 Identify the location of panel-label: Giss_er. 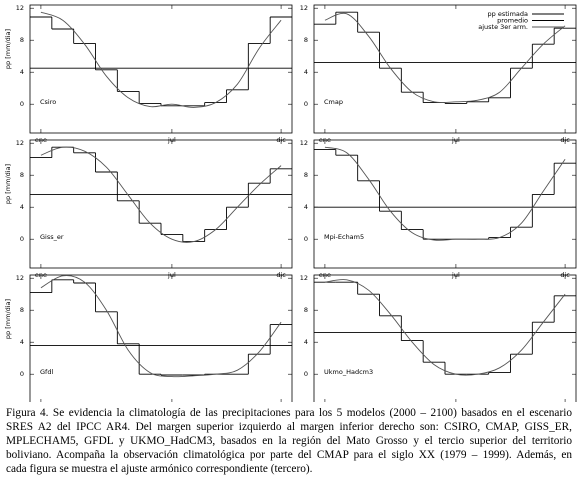
(52, 237).